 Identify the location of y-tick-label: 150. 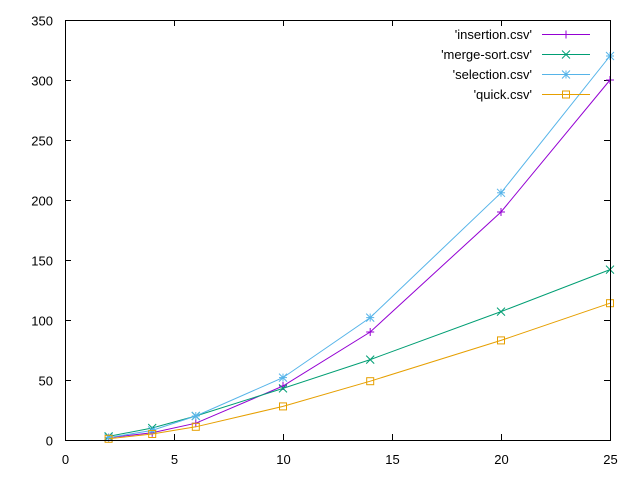
(42, 261).